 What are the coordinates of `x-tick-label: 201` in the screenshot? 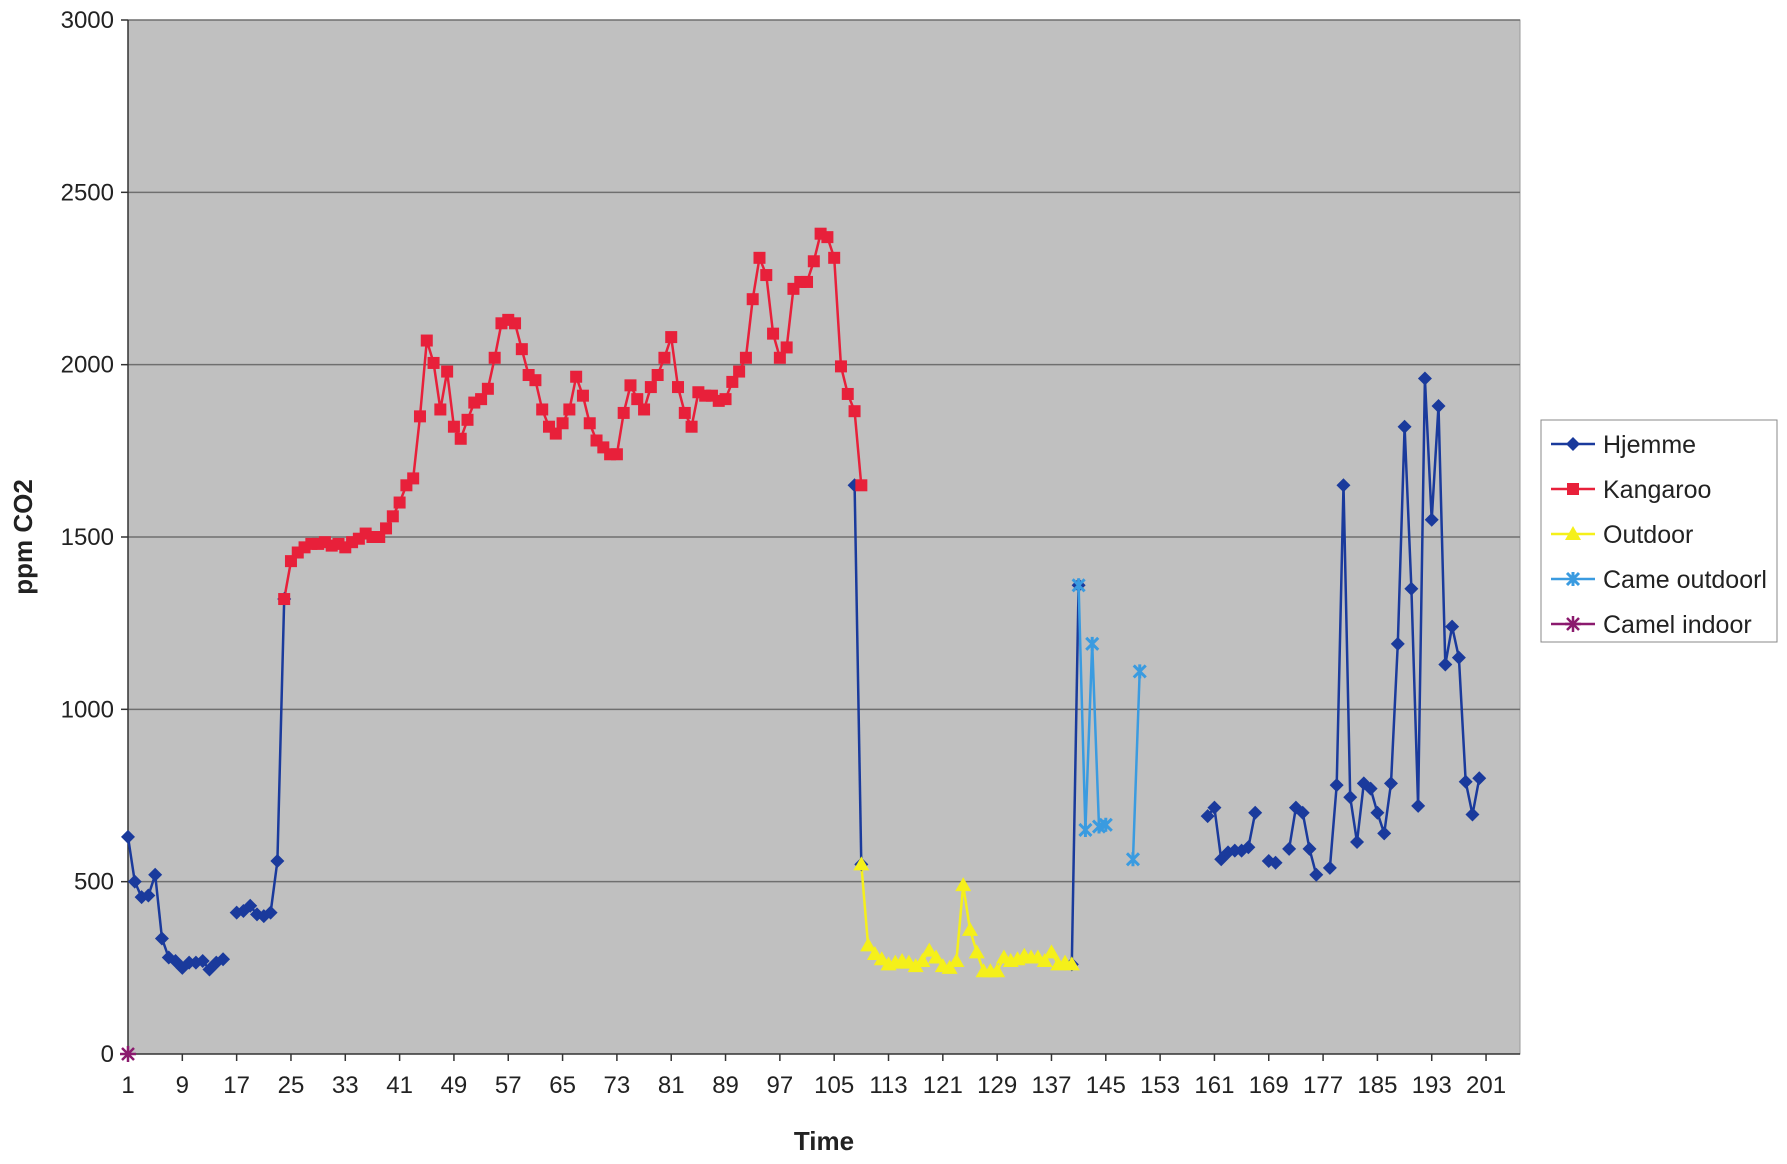 It's located at (1486, 1085).